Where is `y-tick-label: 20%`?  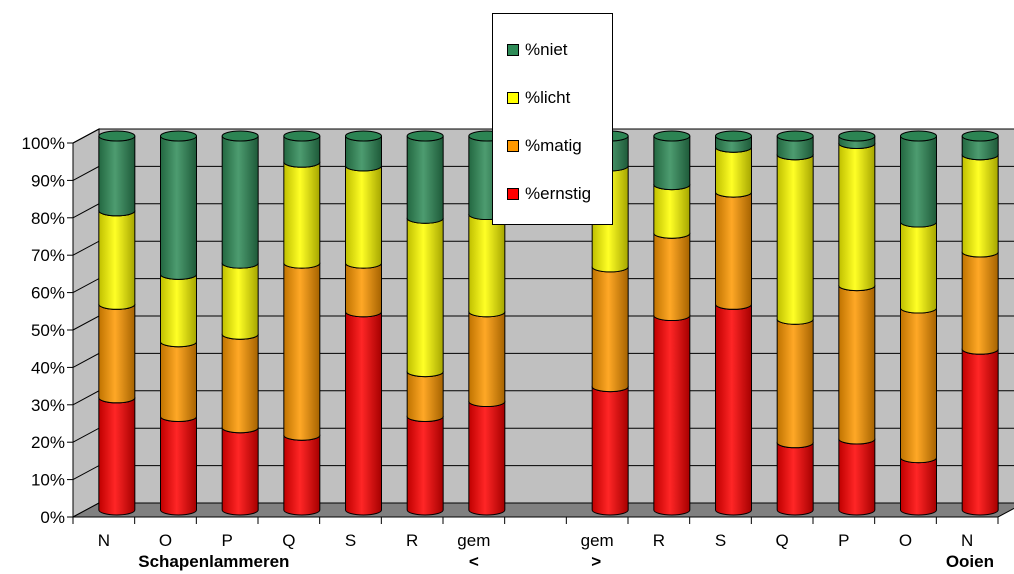
y-tick-label: 20% is located at coordinates (48, 442).